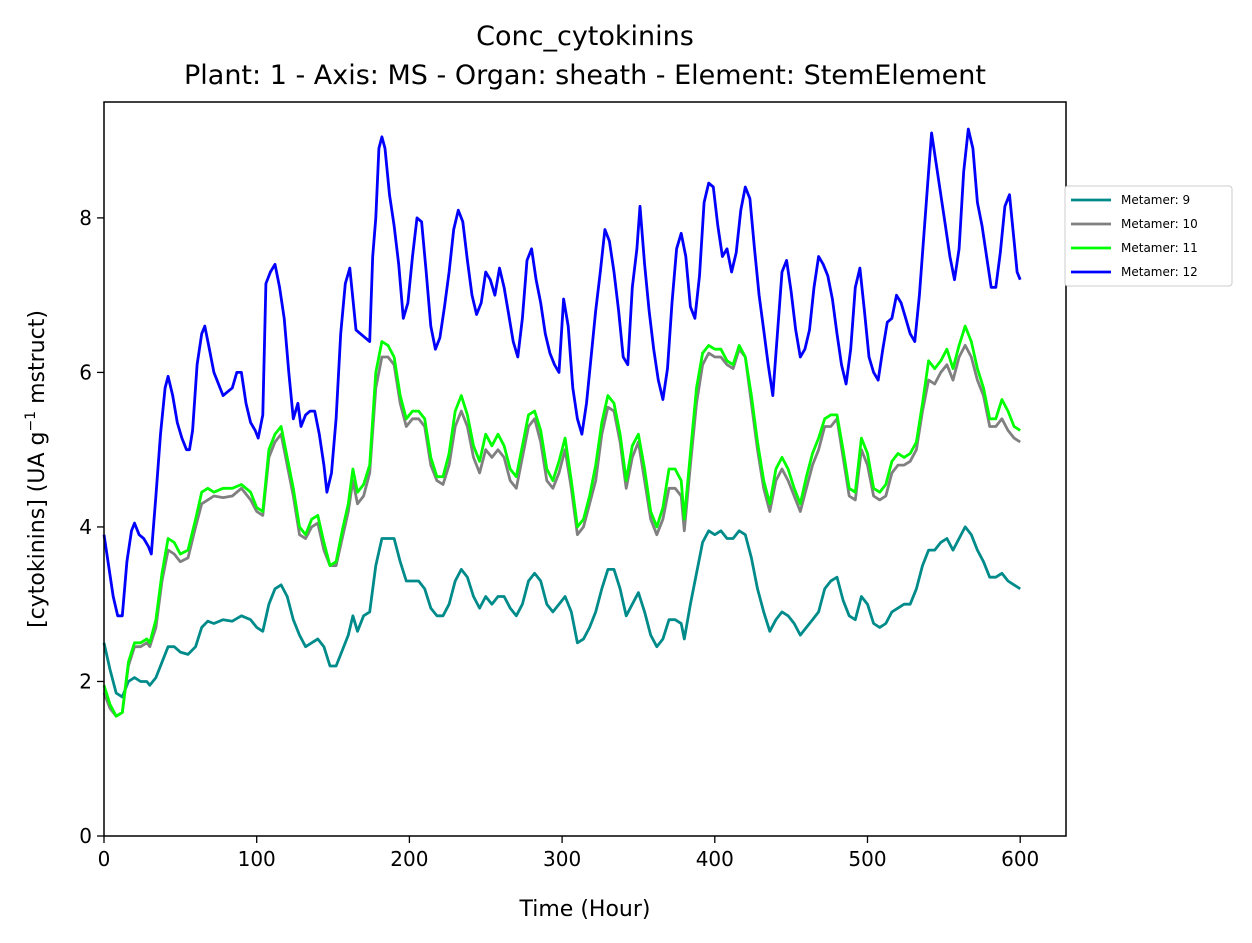  What do you see at coordinates (85, 527) in the screenshot?
I see `y-tick-label: 4` at bounding box center [85, 527].